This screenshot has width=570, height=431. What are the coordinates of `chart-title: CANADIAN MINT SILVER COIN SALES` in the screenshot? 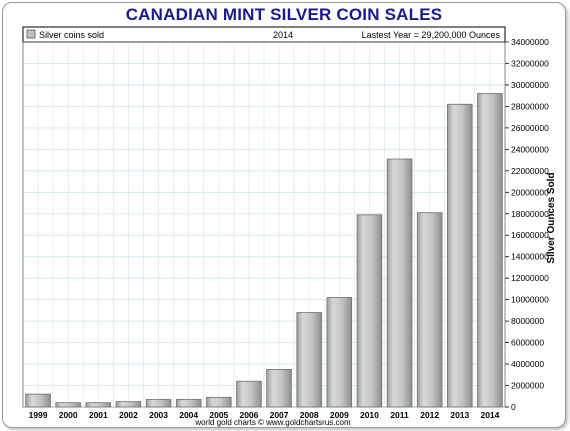 It's located at (284, 14).